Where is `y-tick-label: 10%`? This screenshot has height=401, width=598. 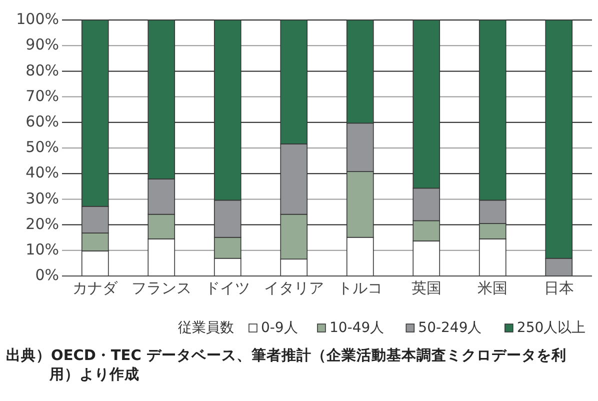
y-tick-label: 10% is located at coordinates (42, 249).